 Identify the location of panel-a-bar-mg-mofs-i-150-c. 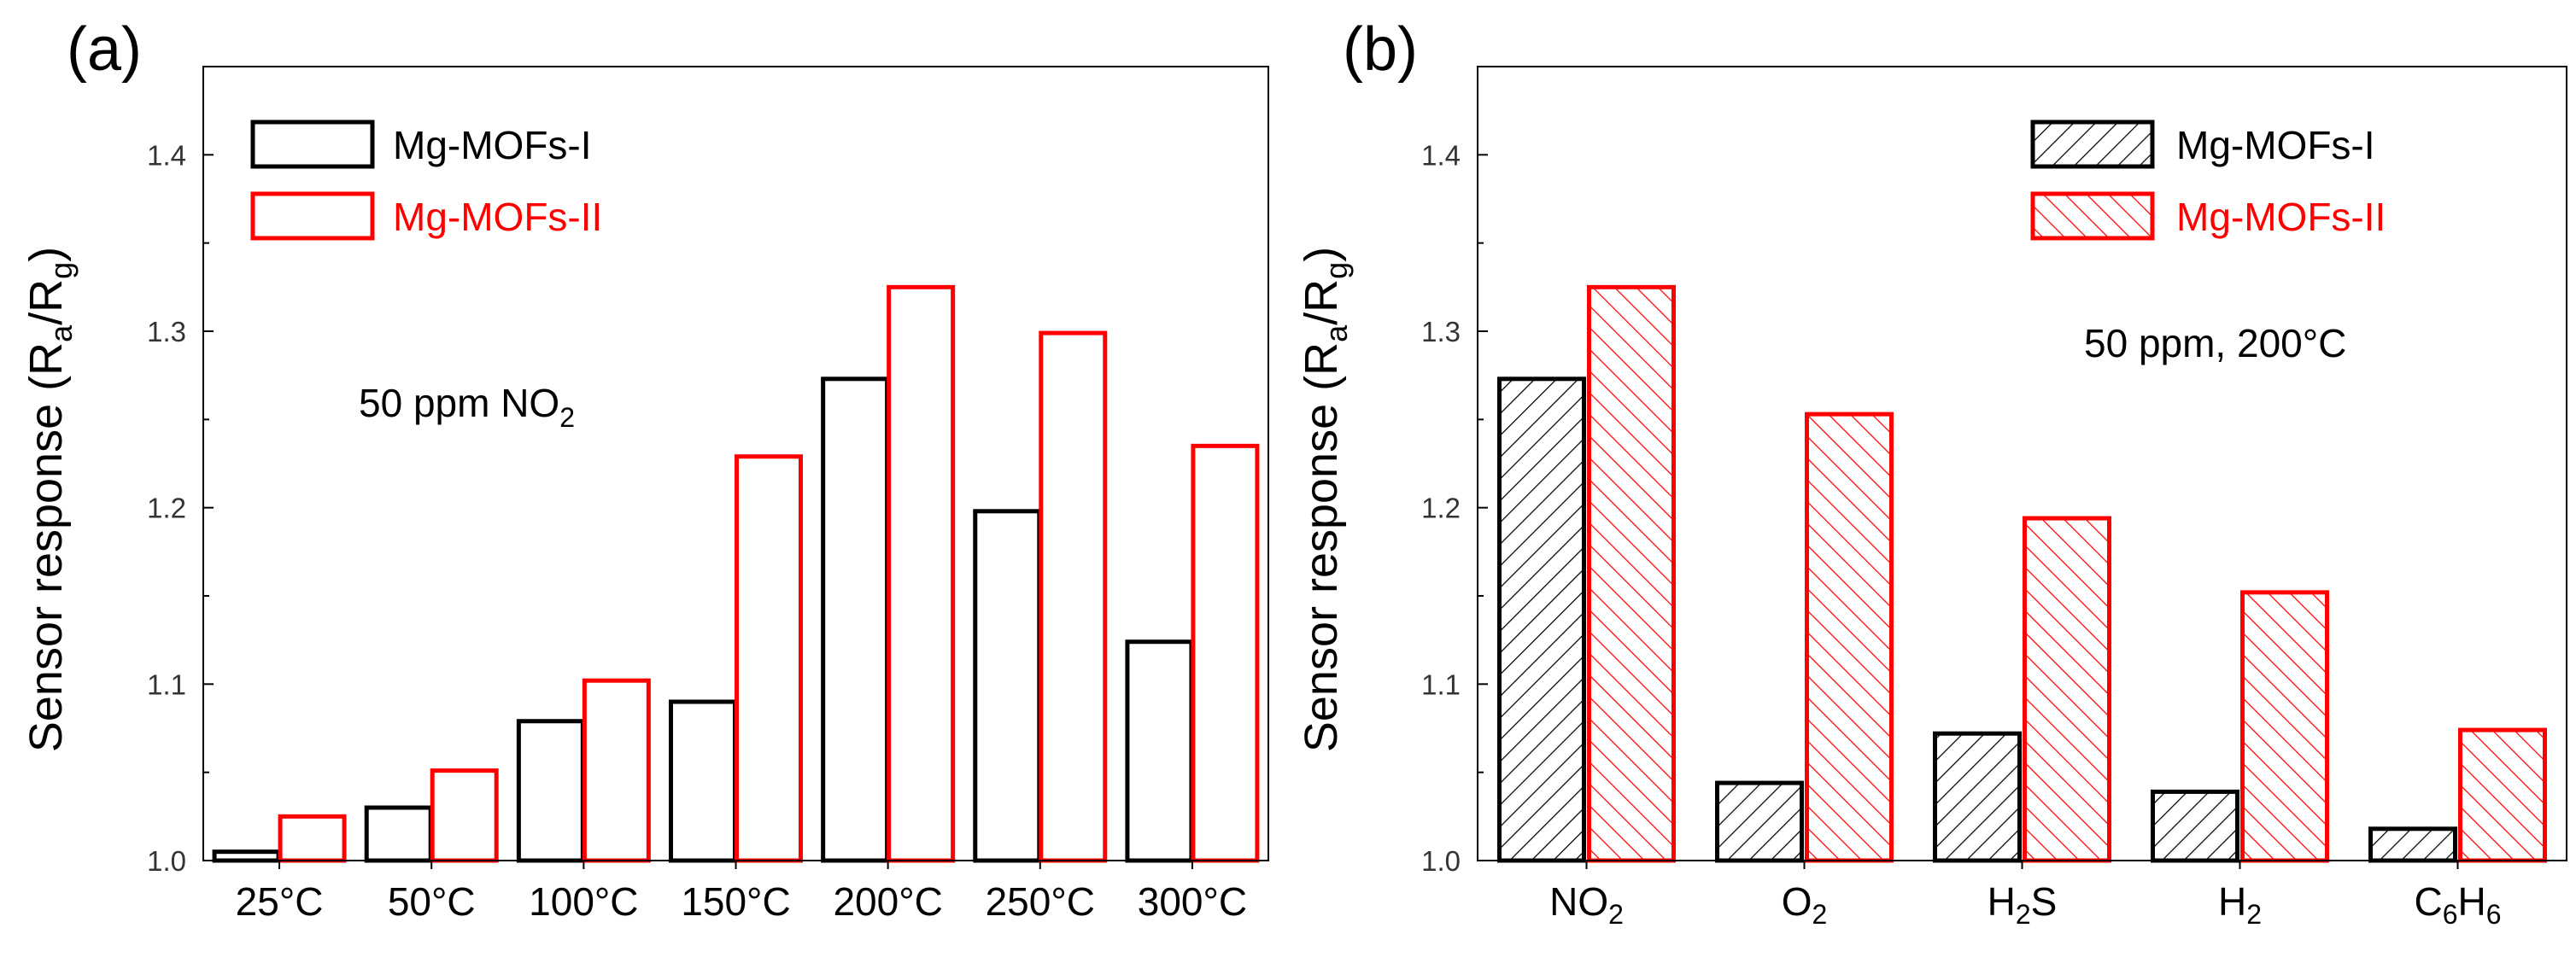
(703, 781).